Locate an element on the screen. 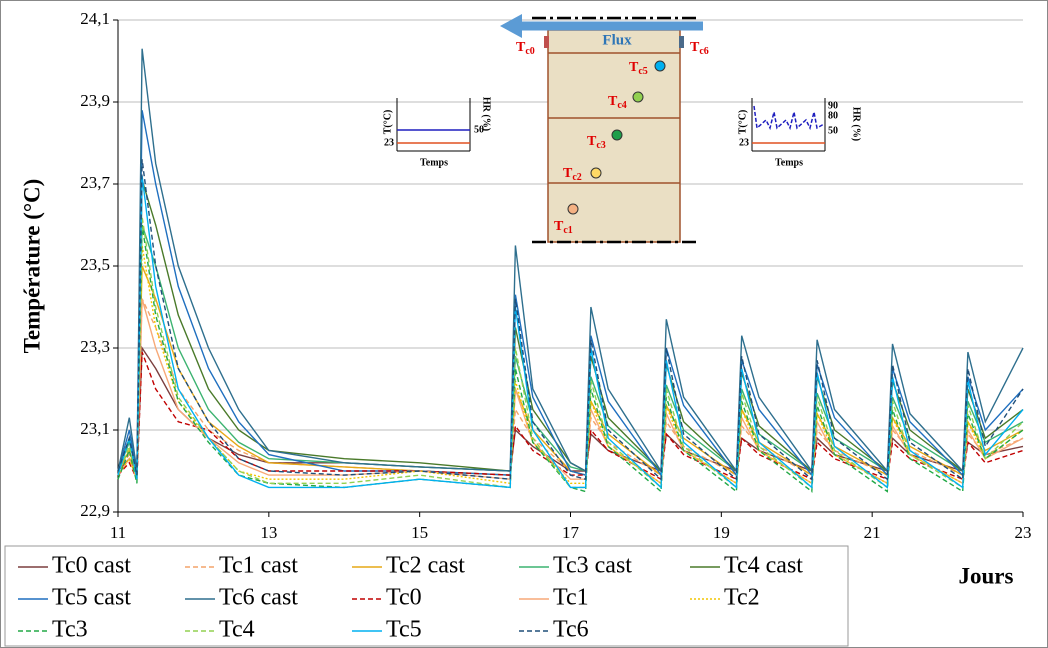 The height and width of the screenshot is (648, 1048). y-tick-label: 23,7 is located at coordinates (95, 182).